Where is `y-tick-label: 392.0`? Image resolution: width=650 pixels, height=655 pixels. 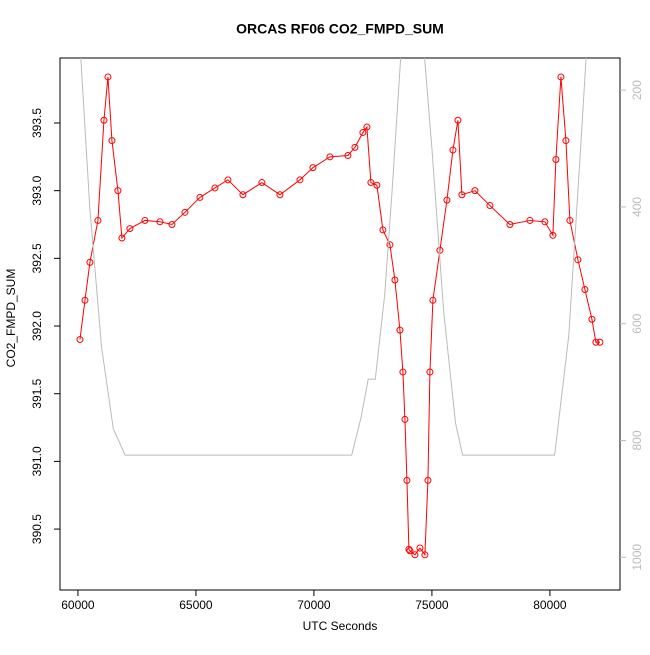
y-tick-label: 392.0 is located at coordinates (37, 326).